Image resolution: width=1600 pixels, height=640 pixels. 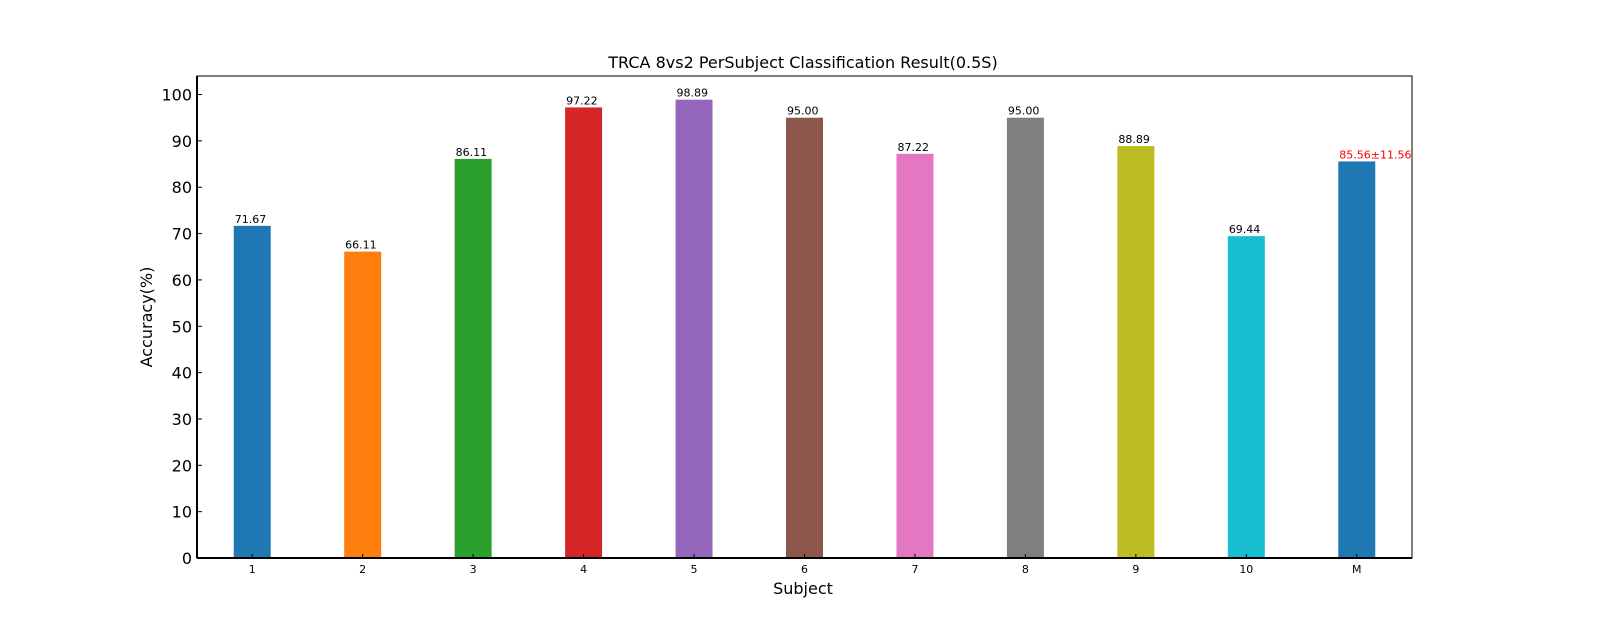 What do you see at coordinates (1375, 154) in the screenshot?
I see `bar-data-label: 85.56±11.56` at bounding box center [1375, 154].